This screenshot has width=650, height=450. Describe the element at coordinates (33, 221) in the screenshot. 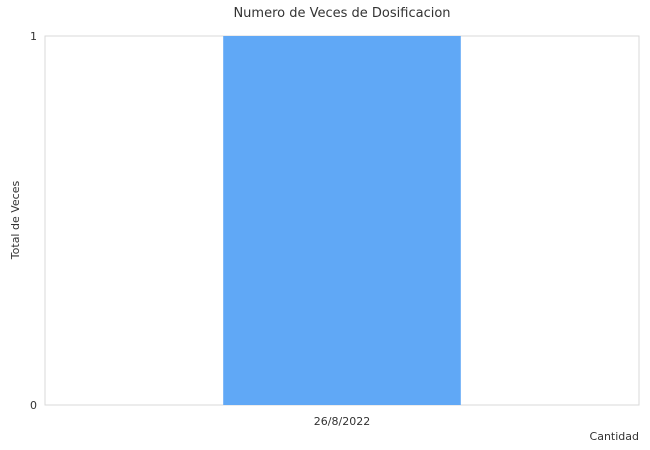

I see `y-tick-labels: 01` at that location.